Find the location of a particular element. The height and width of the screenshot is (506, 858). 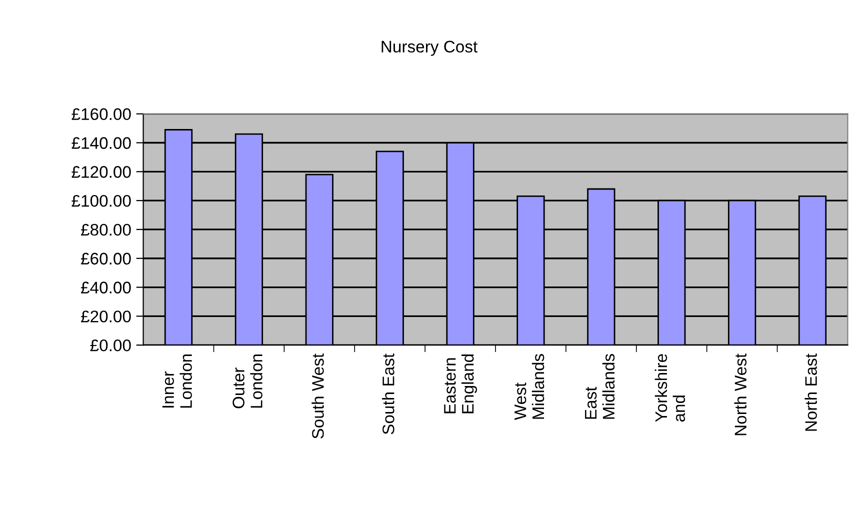

x-tick-label: North West is located at coordinates (740, 395).